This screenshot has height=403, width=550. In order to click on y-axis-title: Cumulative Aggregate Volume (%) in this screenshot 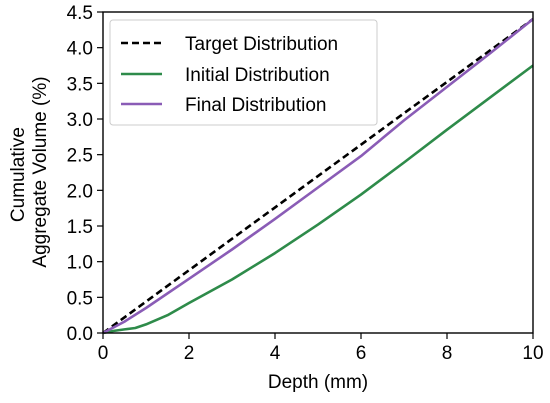, I will do `click(29, 171)`.